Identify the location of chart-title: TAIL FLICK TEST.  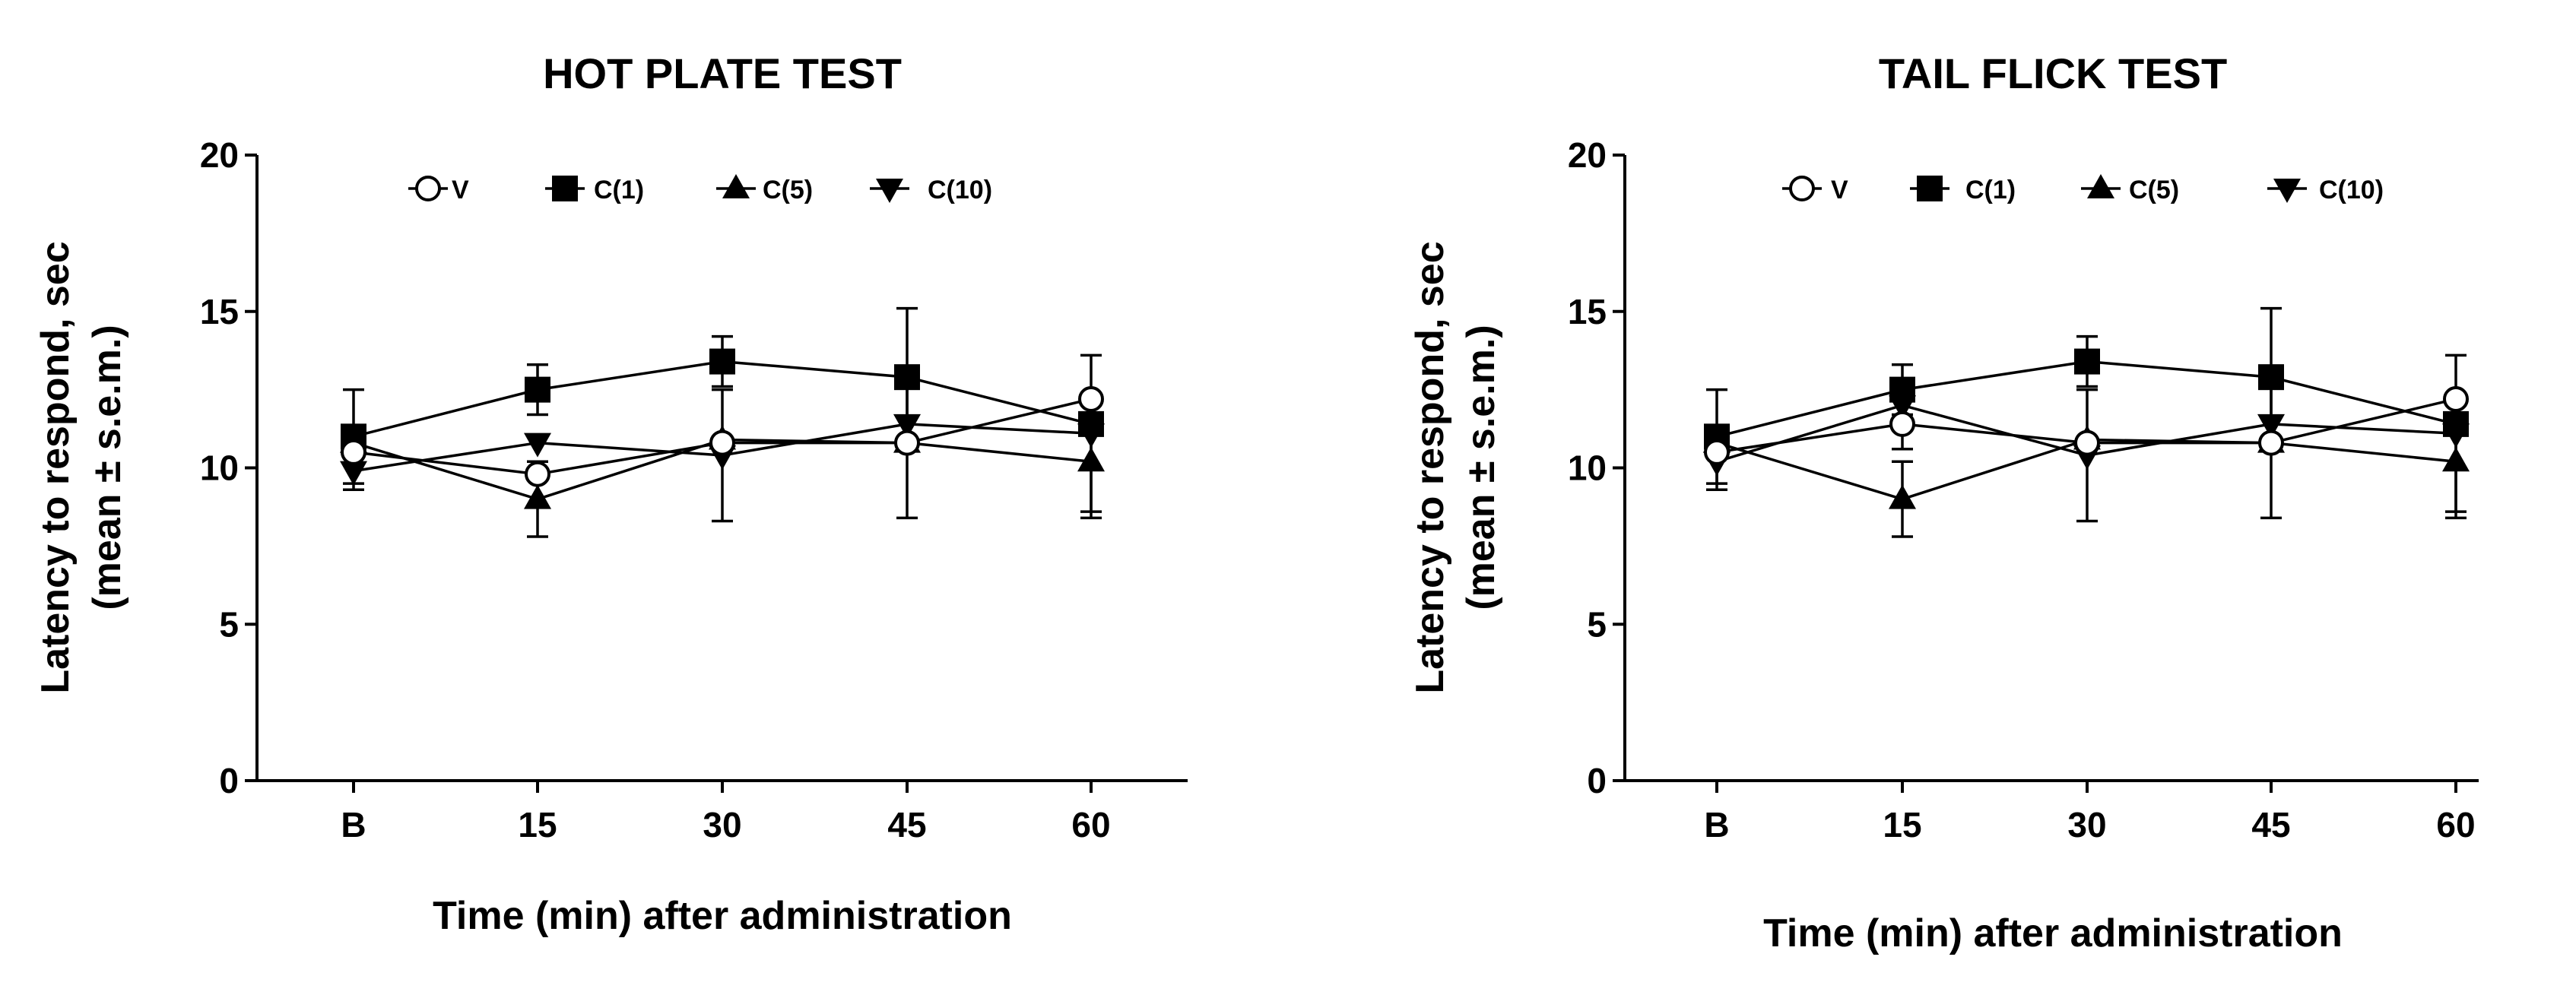
(2053, 73).